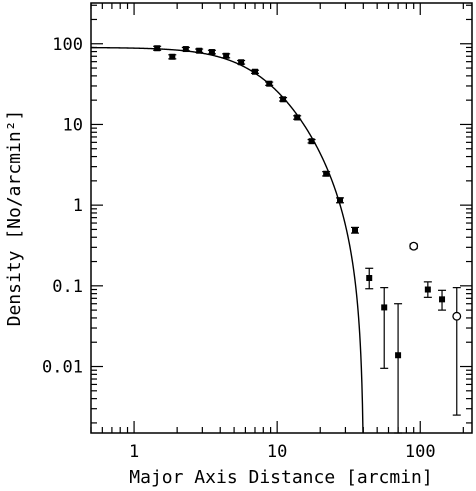 This screenshot has width=476, height=491. Describe the element at coordinates (134, 452) in the screenshot. I see `x-tick-label: 1` at that location.